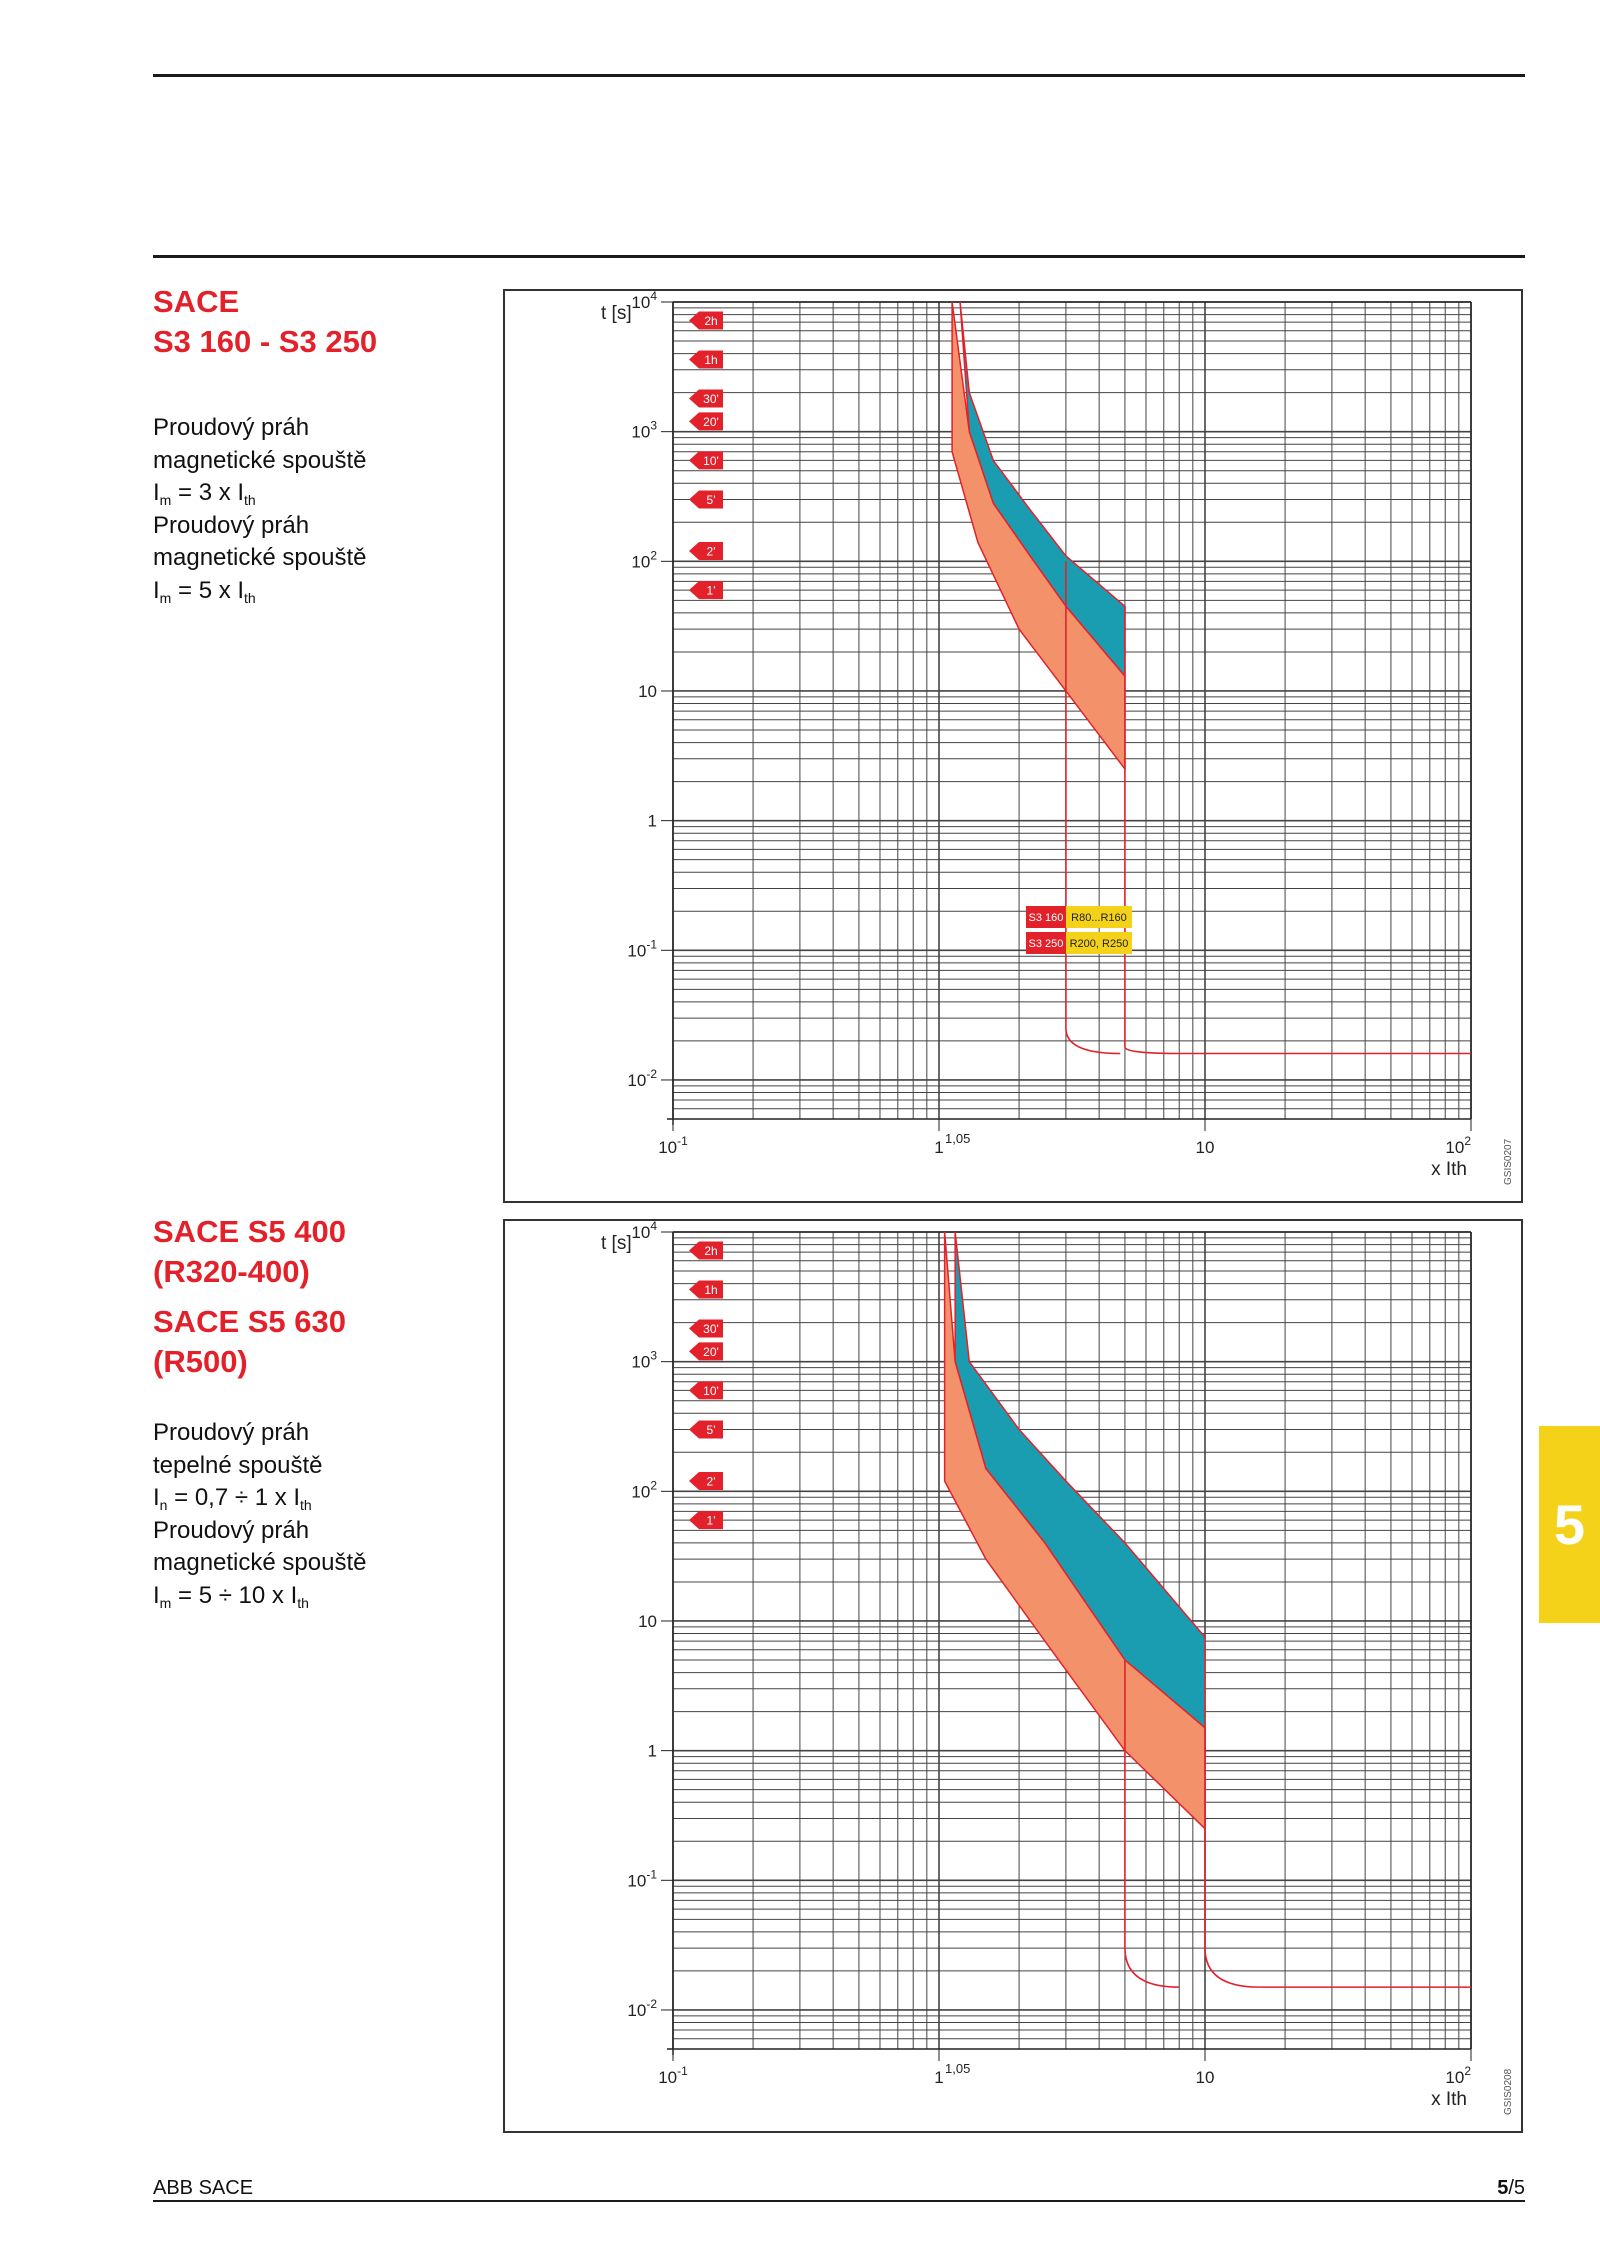 Image resolution: width=1600 pixels, height=2264 pixels. I want to click on y-tick-label: 10³, so click(644, 1360).